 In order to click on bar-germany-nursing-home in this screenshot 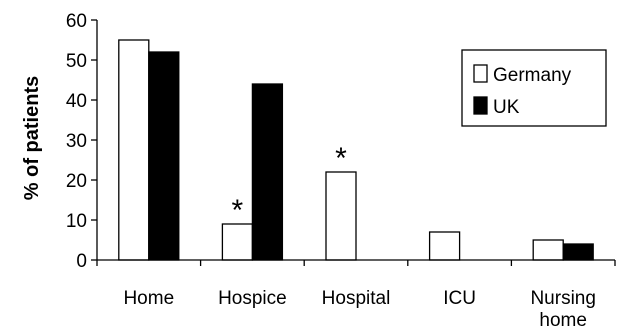, I will do `click(548, 250)`.